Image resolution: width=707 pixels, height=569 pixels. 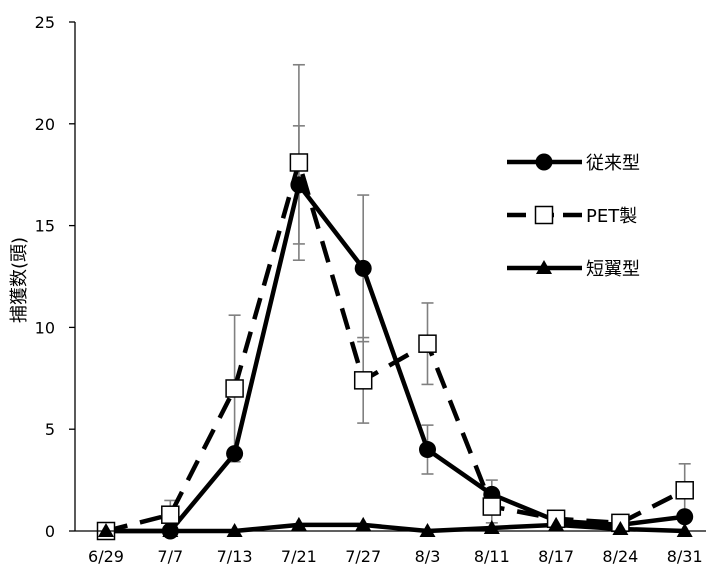 What do you see at coordinates (428, 556) in the screenshot?
I see `x-tick-label: 8/3` at bounding box center [428, 556].